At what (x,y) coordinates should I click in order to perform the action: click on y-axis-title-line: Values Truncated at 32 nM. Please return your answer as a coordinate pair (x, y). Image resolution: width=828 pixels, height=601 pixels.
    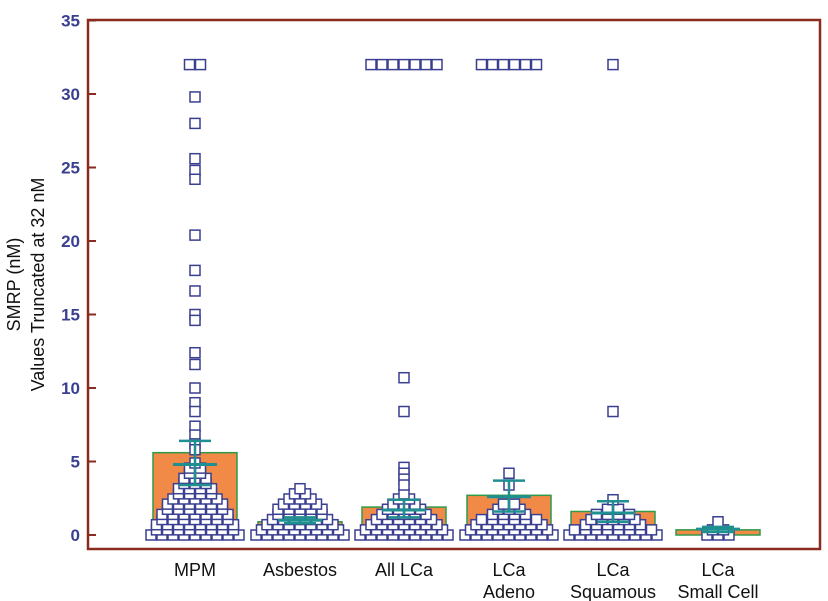
    Looking at the image, I should click on (38, 285).